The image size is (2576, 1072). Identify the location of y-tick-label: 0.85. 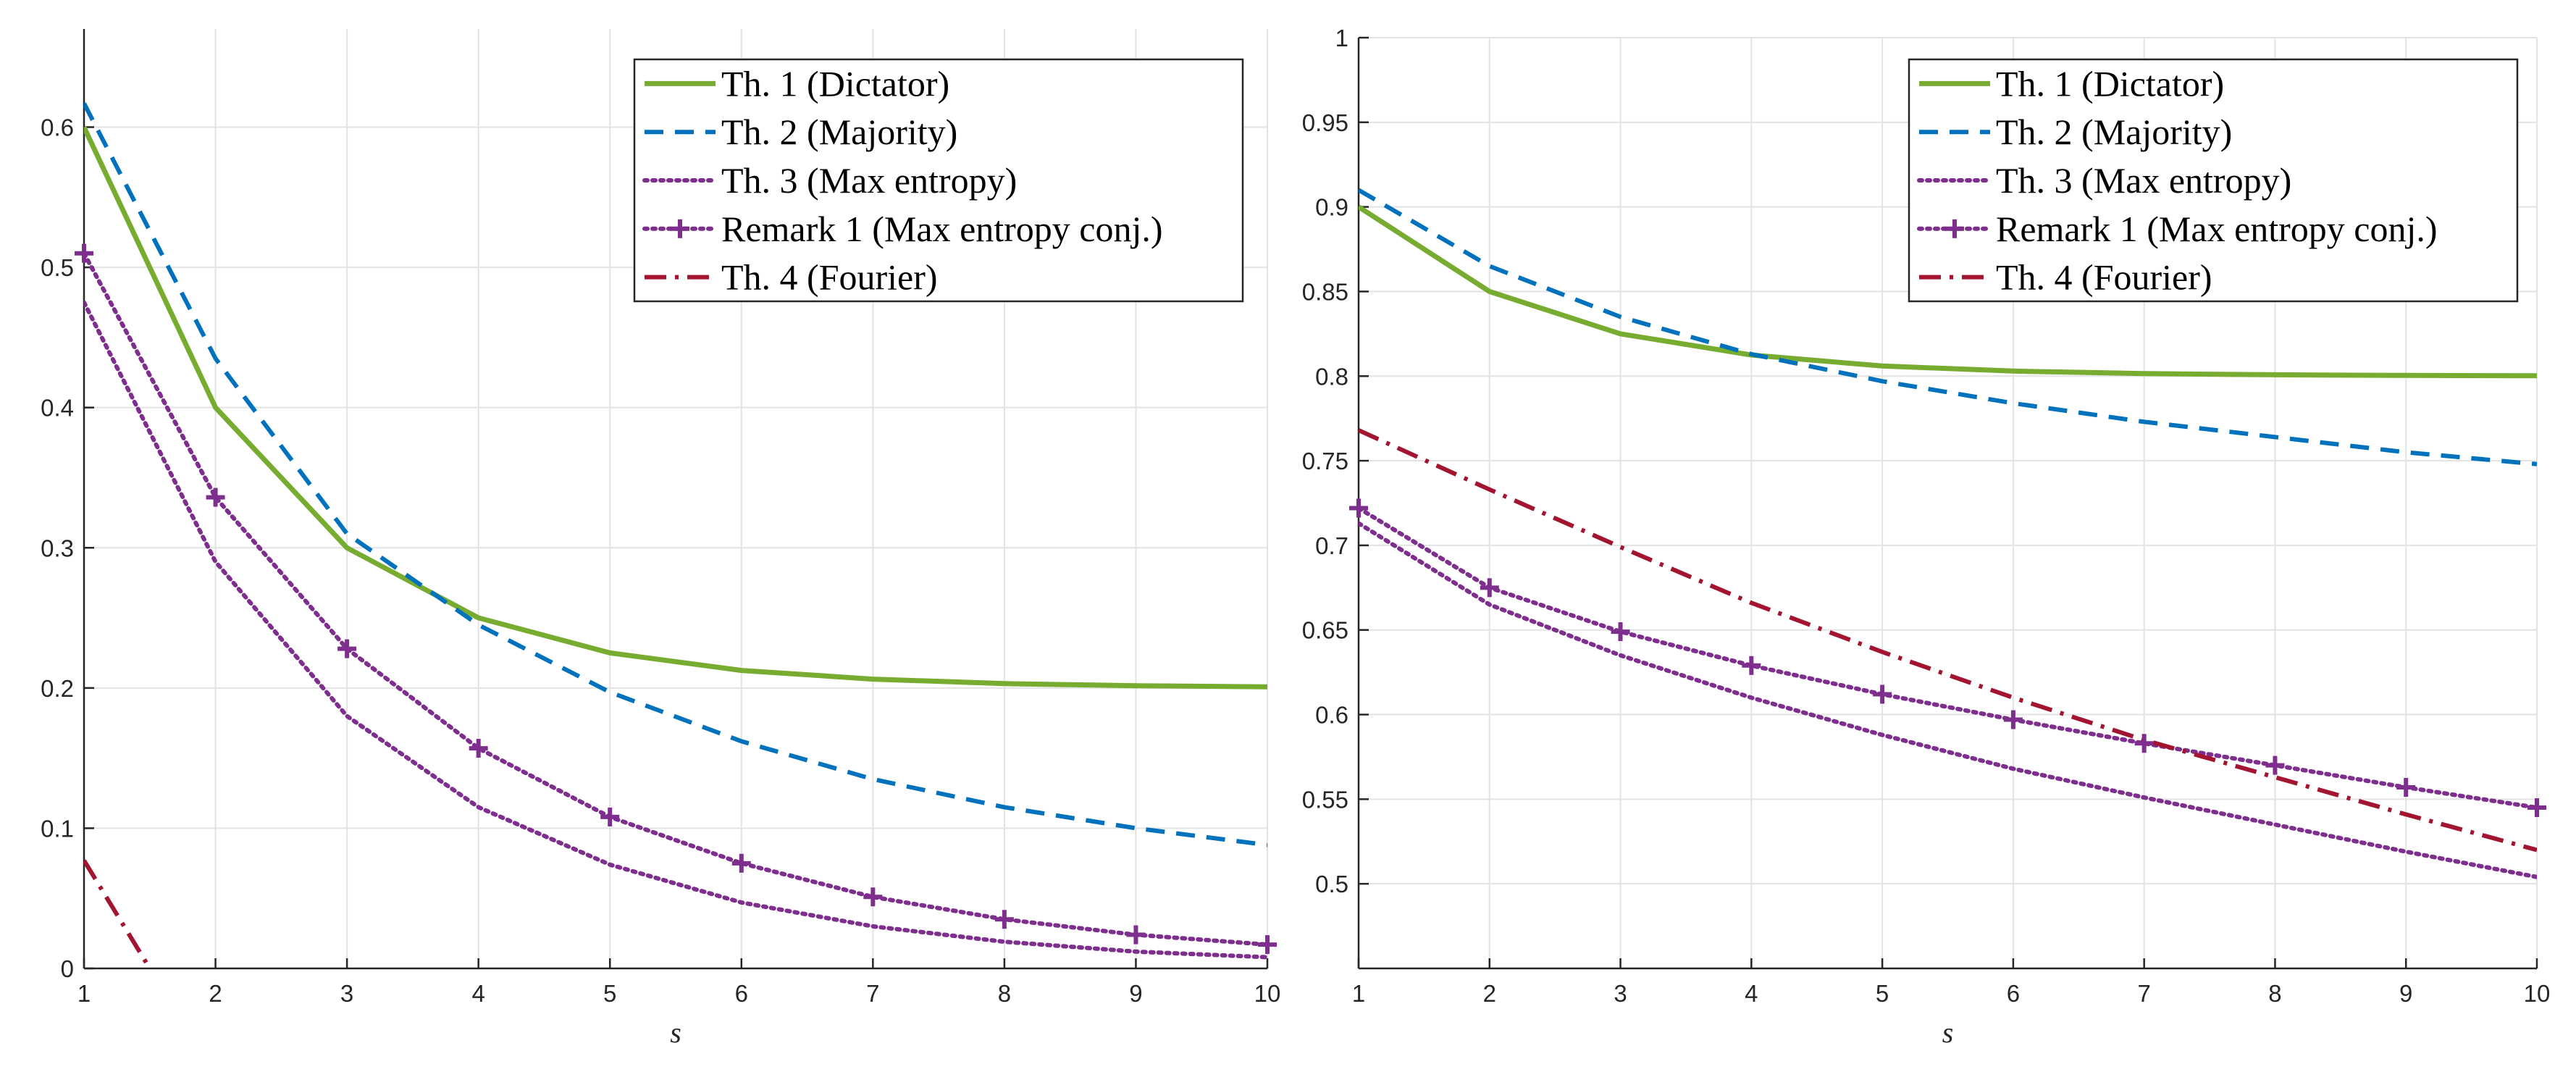
(1325, 292).